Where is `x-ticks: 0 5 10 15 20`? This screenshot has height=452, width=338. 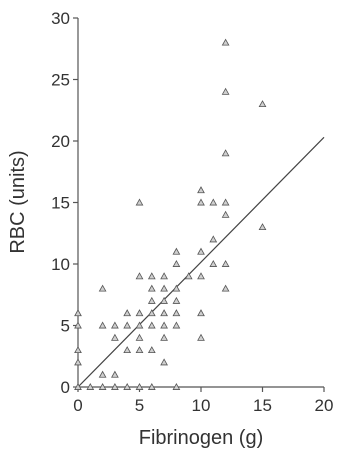 x-ticks: 0 5 10 15 20 is located at coordinates (203, 401).